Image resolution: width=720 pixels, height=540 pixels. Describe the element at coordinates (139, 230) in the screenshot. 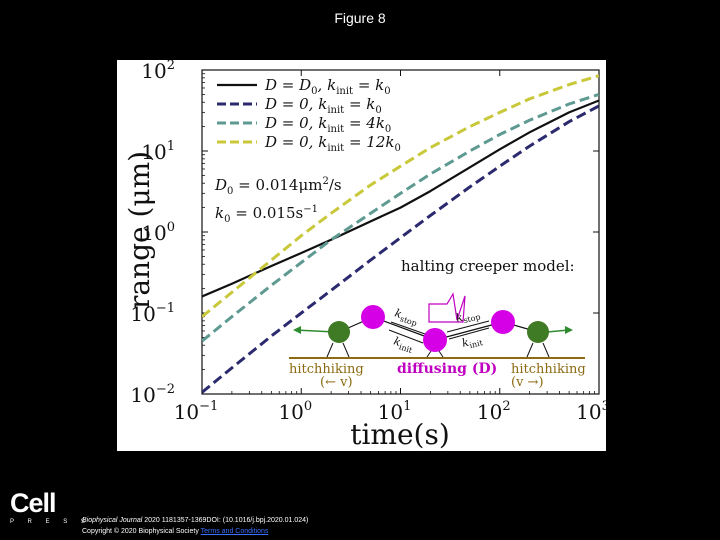

I see `y-axis-label: range (μm)` at that location.